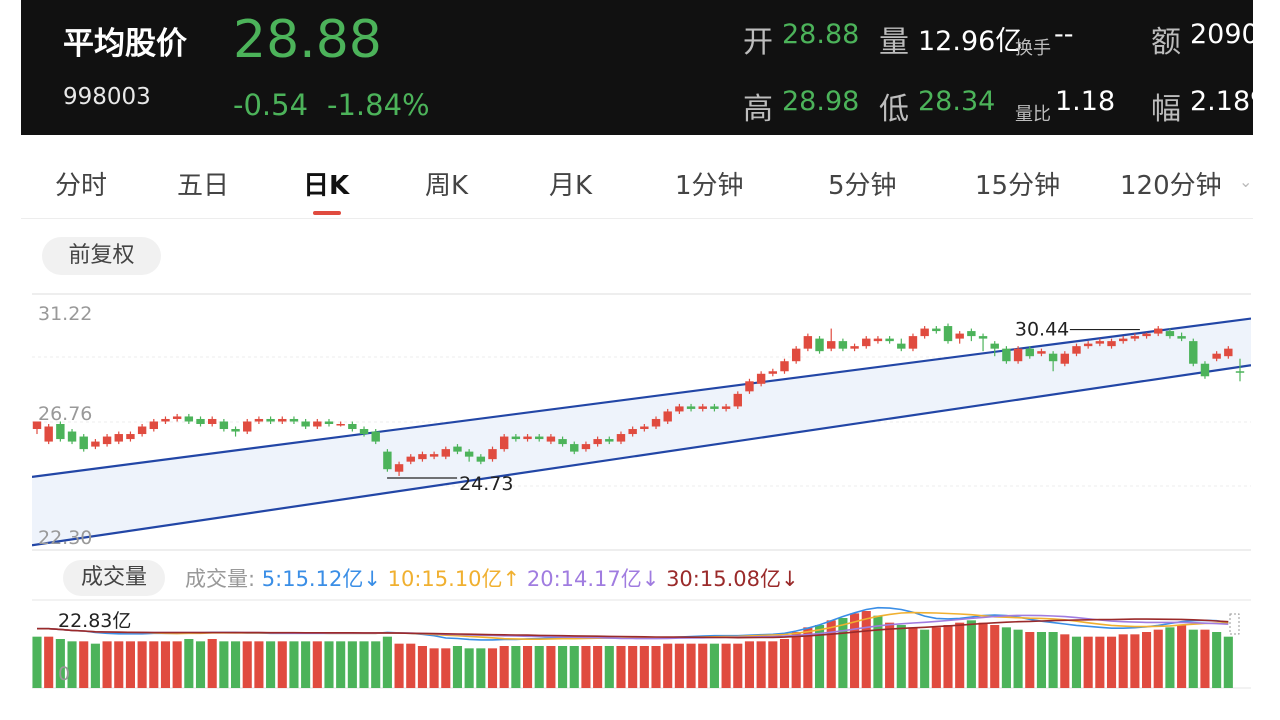 The image size is (1280, 720). What do you see at coordinates (326, 186) in the screenshot?
I see `tab-daily-k: 日K` at bounding box center [326, 186].